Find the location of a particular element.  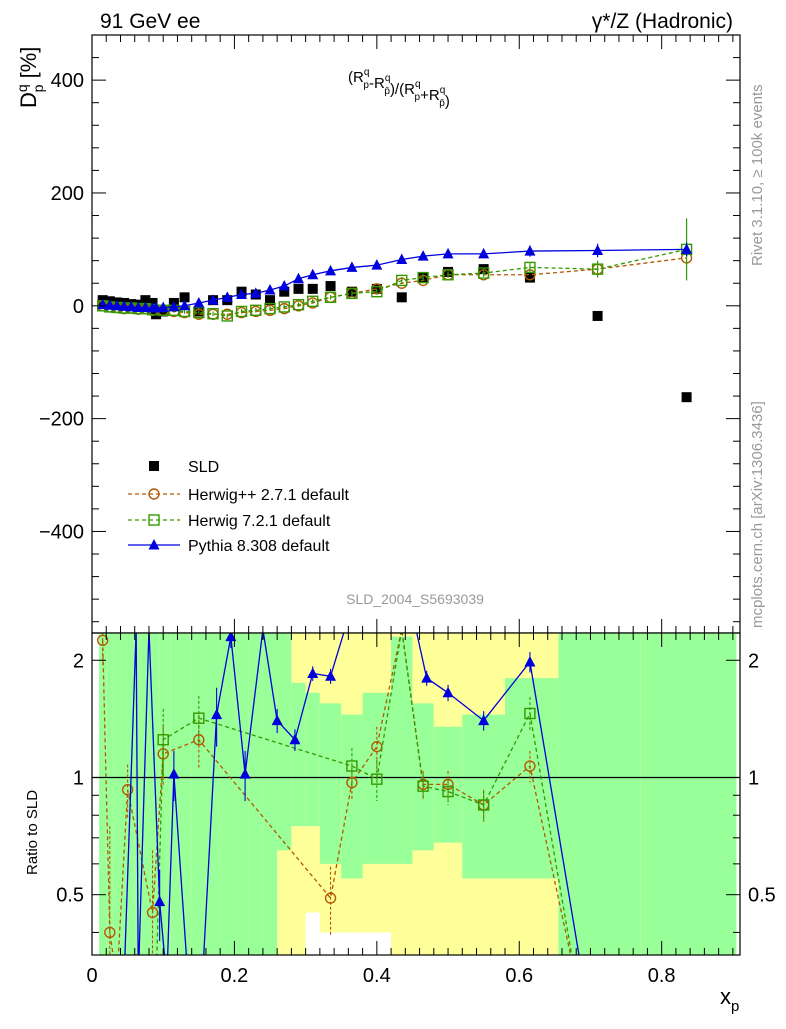

x-tick-label: 0 is located at coordinates (91, 976).